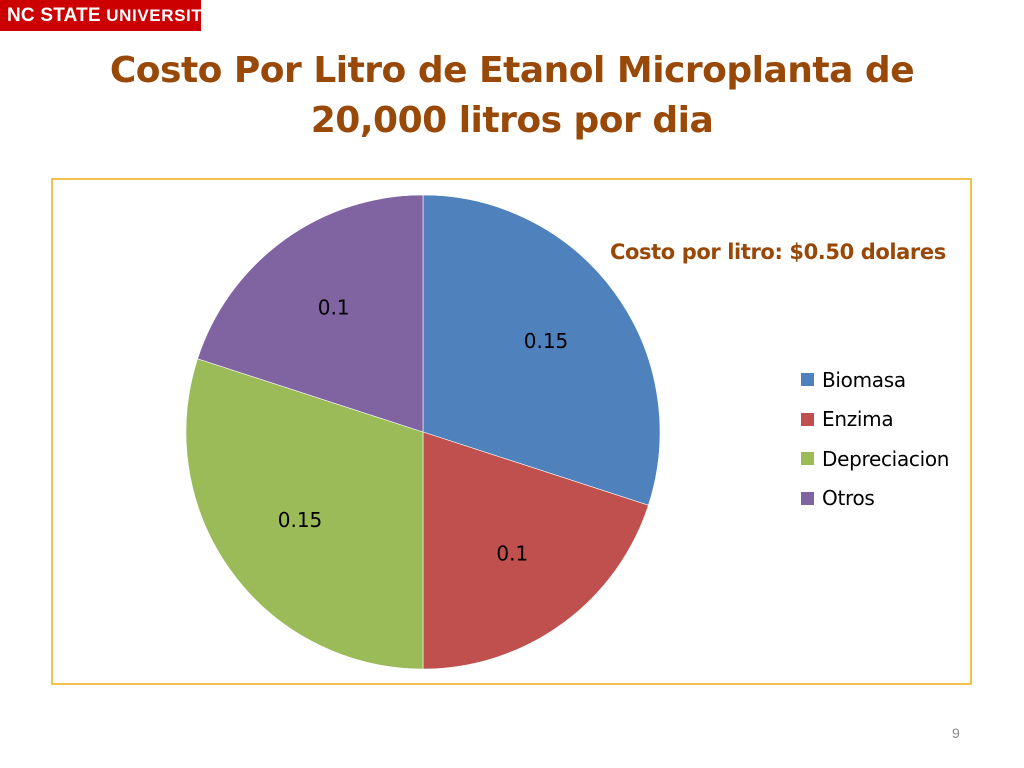 This screenshot has width=1024, height=768. Describe the element at coordinates (858, 419) in the screenshot. I see `legend-label: Enzima` at that location.